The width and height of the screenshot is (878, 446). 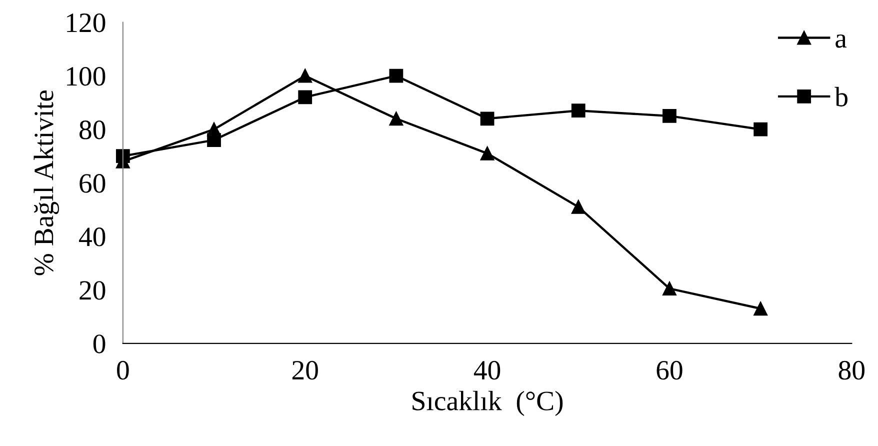 What do you see at coordinates (841, 41) in the screenshot?
I see `legend-label: a` at bounding box center [841, 41].